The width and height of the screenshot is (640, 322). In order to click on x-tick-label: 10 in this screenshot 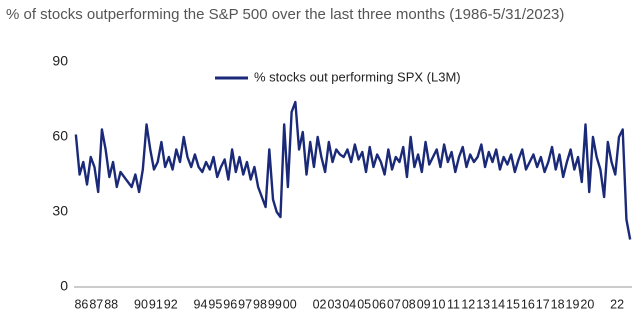, I will do `click(439, 304)`.